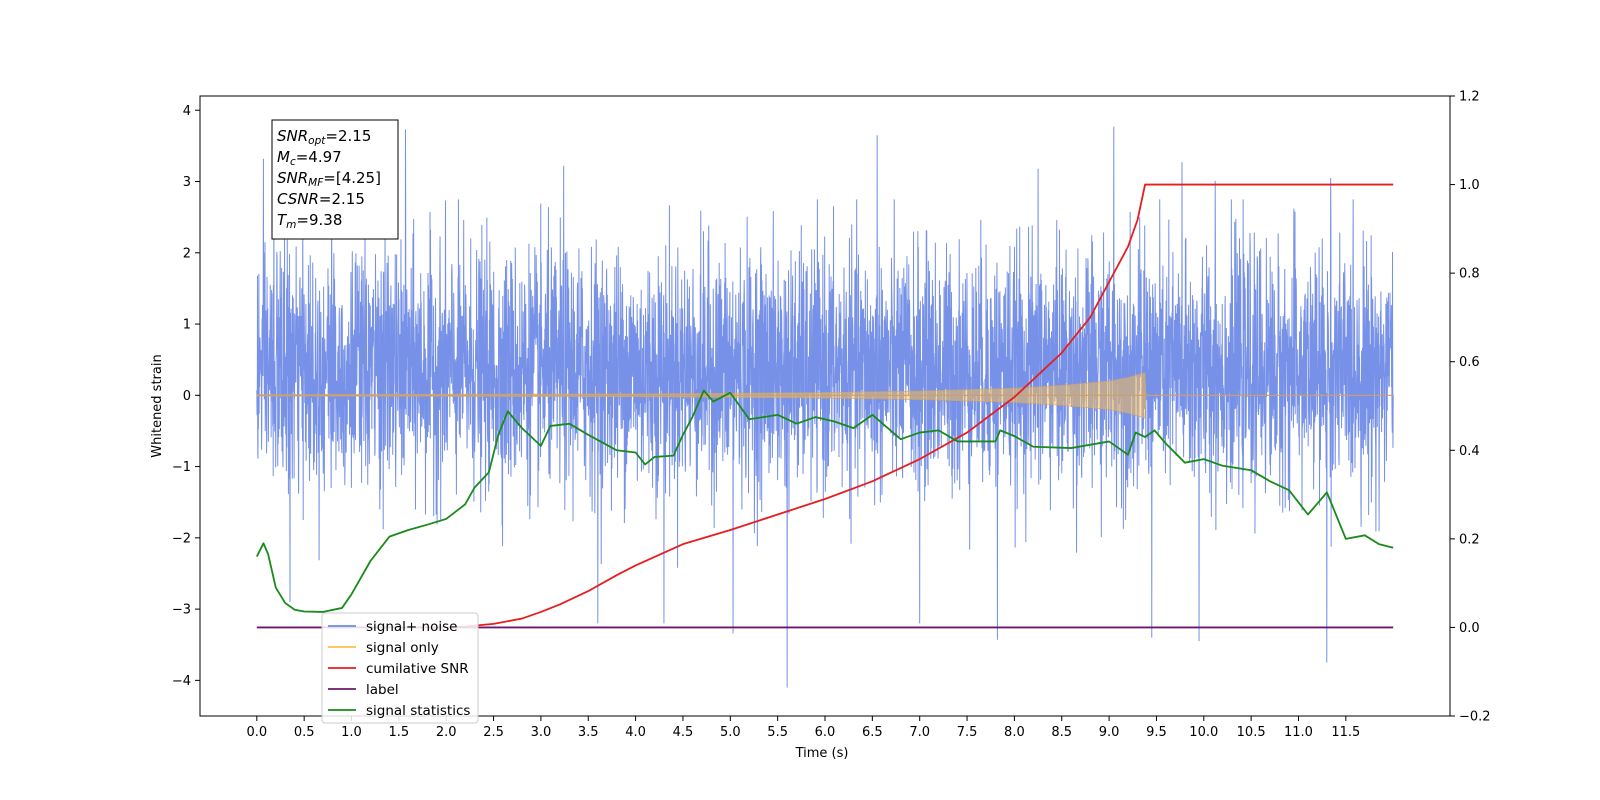 This screenshot has width=1600, height=800. What do you see at coordinates (181, 681) in the screenshot?
I see `y-tick-label: −4` at bounding box center [181, 681].